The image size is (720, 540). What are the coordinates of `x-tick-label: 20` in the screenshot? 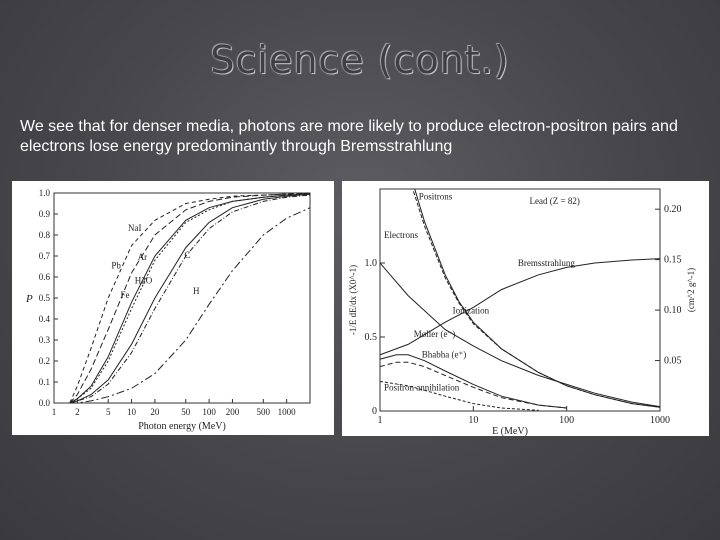 It's located at (155, 412).